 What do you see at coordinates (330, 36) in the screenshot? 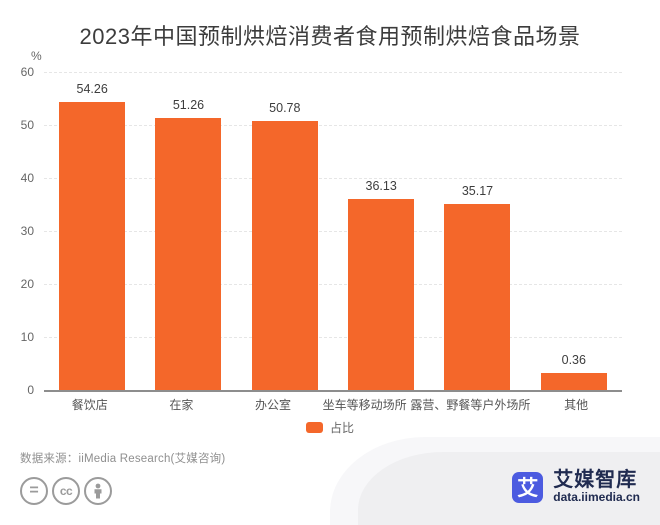
I see `chart-title: 2023年中国预制烘焙消费者食用预制烘焙食品场景` at bounding box center [330, 36].